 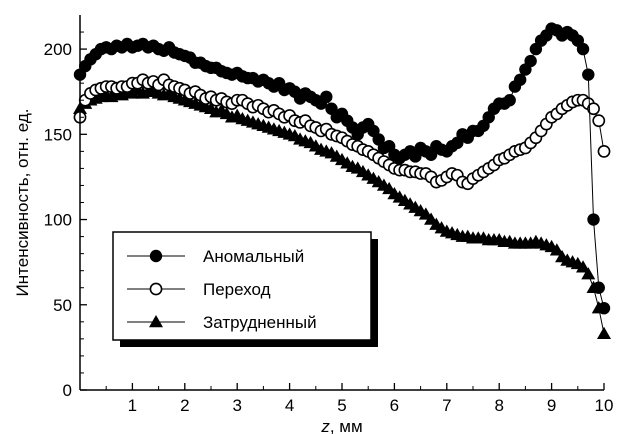 I want to click on y-axis-label: Интенсивность, отн. ед., so click(x=22, y=203).